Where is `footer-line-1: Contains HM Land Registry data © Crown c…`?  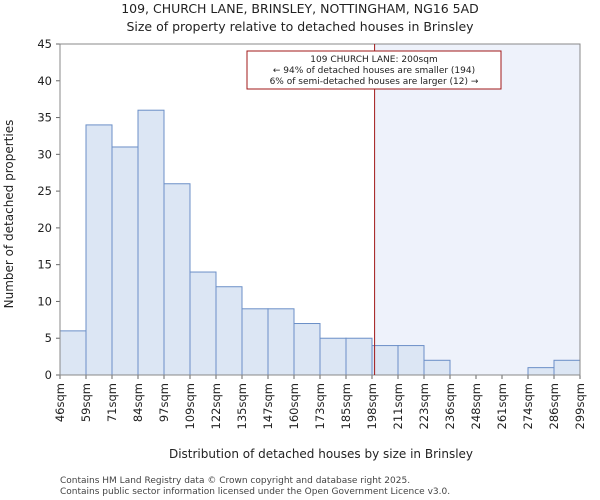
footer-line-1: Contains HM Land Registry data © Crown c… is located at coordinates (235, 481).